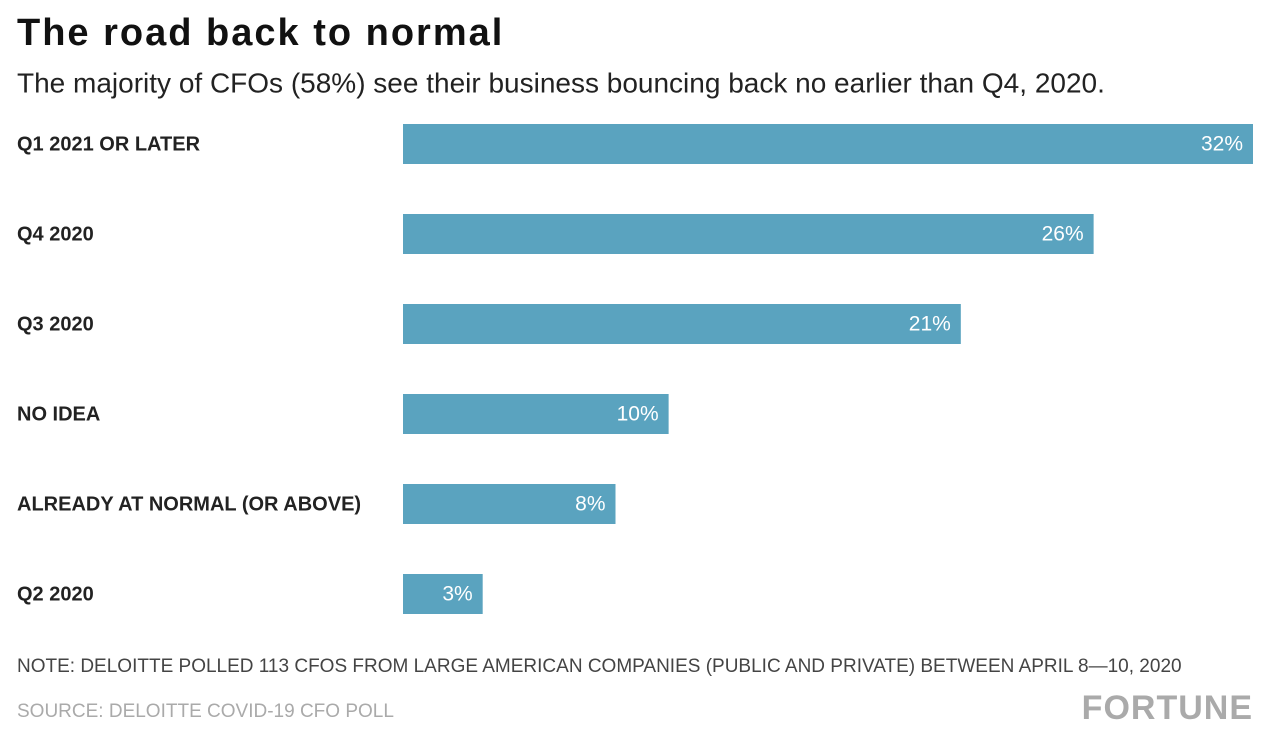 The height and width of the screenshot is (750, 1270). Describe the element at coordinates (1063, 234) in the screenshot. I see `value-label: 26%` at that location.